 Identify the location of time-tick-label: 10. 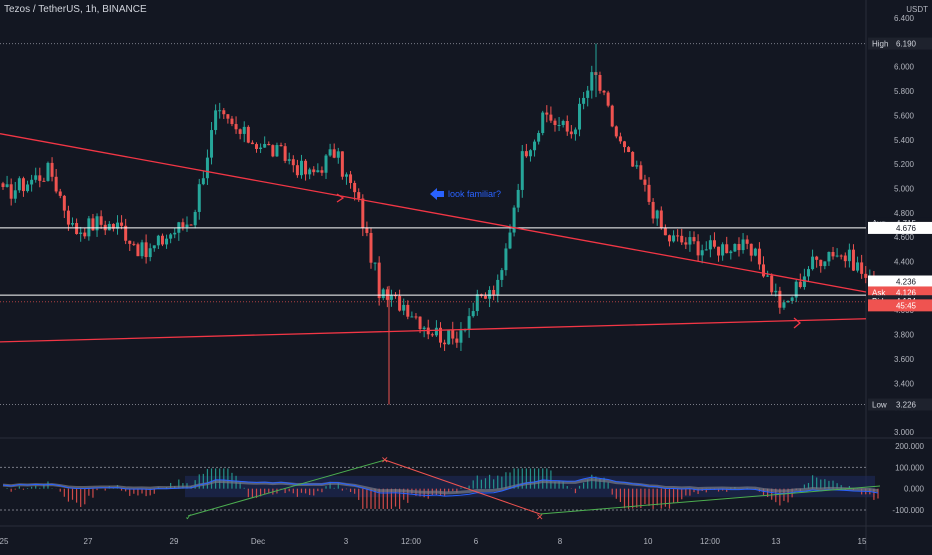
(648, 541).